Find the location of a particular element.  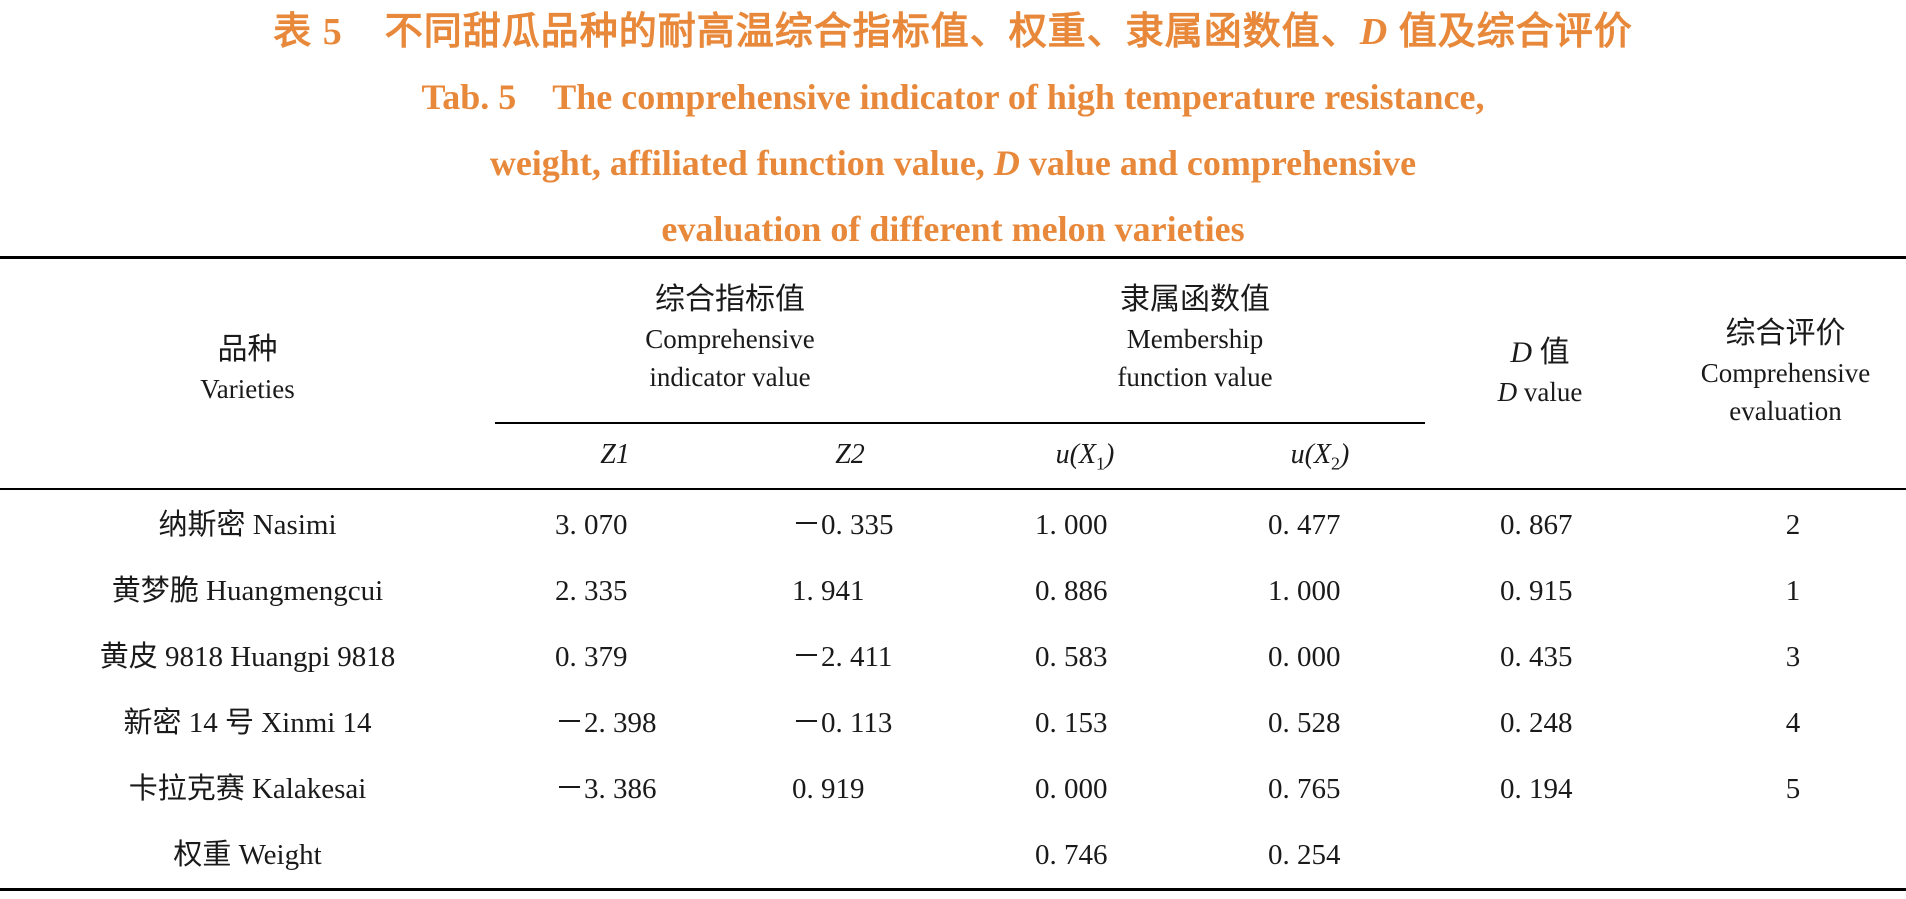

header-d-value: D 值 D value is located at coordinates (1540, 372).